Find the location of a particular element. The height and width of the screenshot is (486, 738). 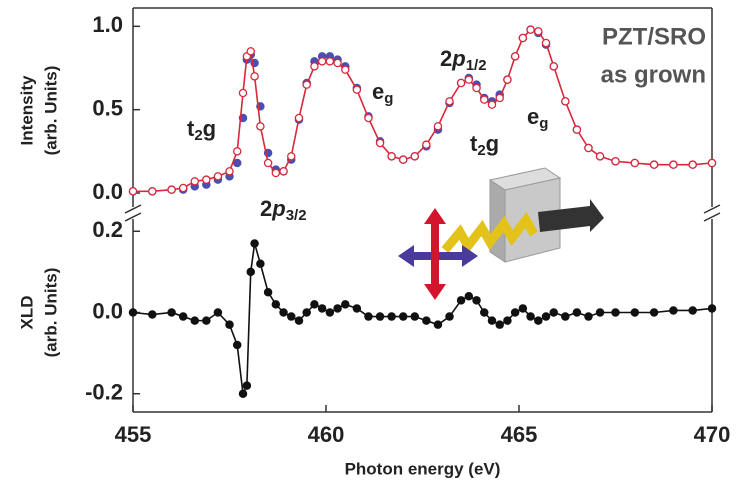

x-axis-label: Photon energy (eV) is located at coordinates (423, 468).